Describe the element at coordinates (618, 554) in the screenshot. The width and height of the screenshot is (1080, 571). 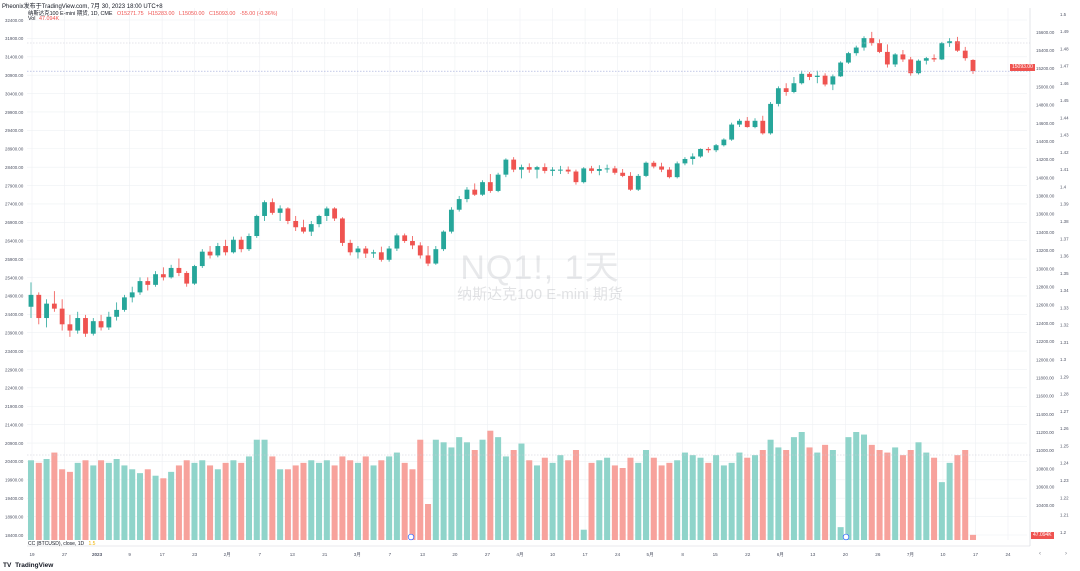
I see `x-axis-label: 24` at that location.